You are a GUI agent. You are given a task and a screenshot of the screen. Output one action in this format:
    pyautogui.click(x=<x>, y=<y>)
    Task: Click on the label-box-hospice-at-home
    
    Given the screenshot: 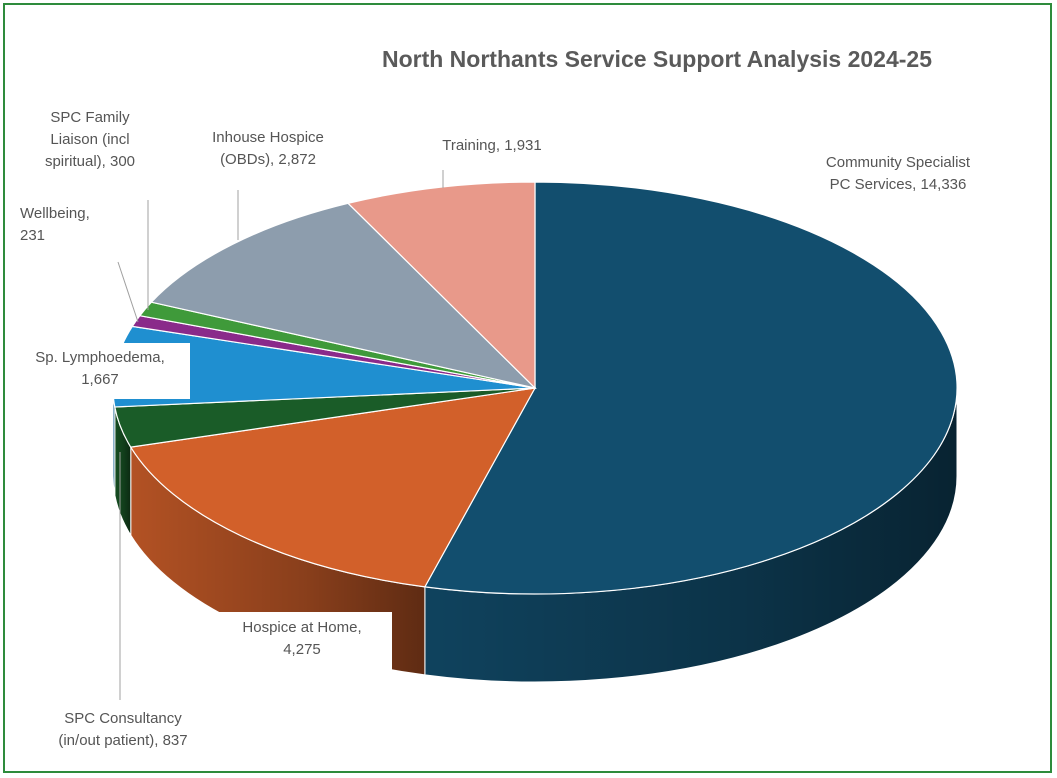 What is the action you would take?
    pyautogui.click(x=303, y=642)
    